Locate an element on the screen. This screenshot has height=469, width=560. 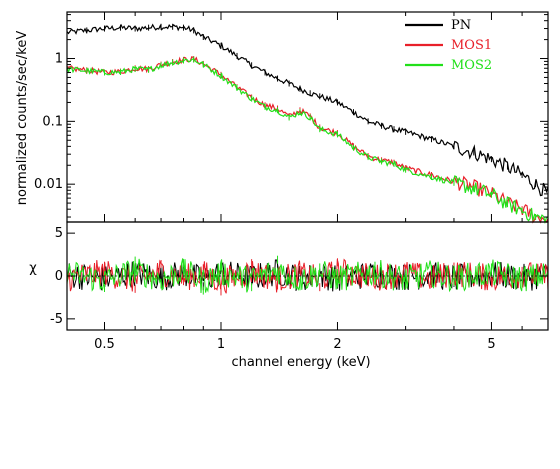
y-tick-label: 0.1 is located at coordinates (52, 121).